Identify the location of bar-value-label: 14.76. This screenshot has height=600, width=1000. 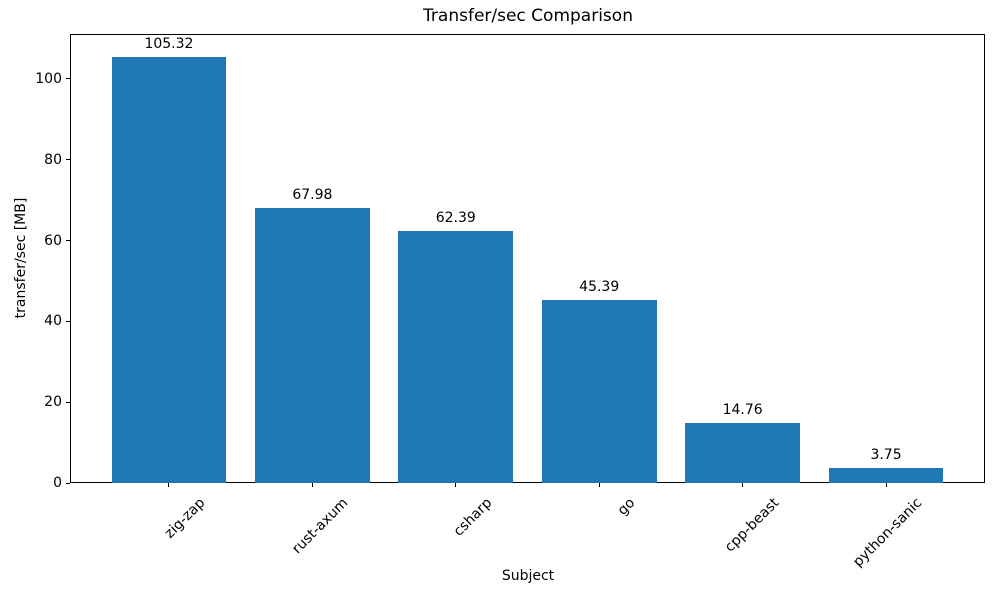
(742, 410).